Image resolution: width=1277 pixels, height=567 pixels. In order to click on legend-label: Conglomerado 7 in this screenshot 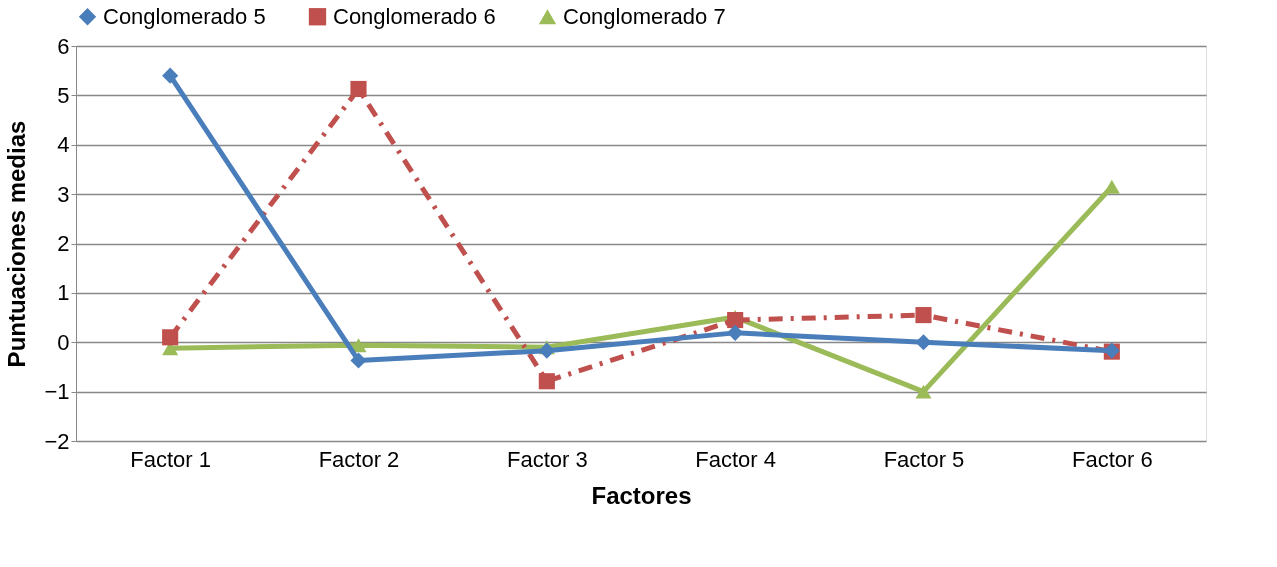, I will do `click(644, 16)`.